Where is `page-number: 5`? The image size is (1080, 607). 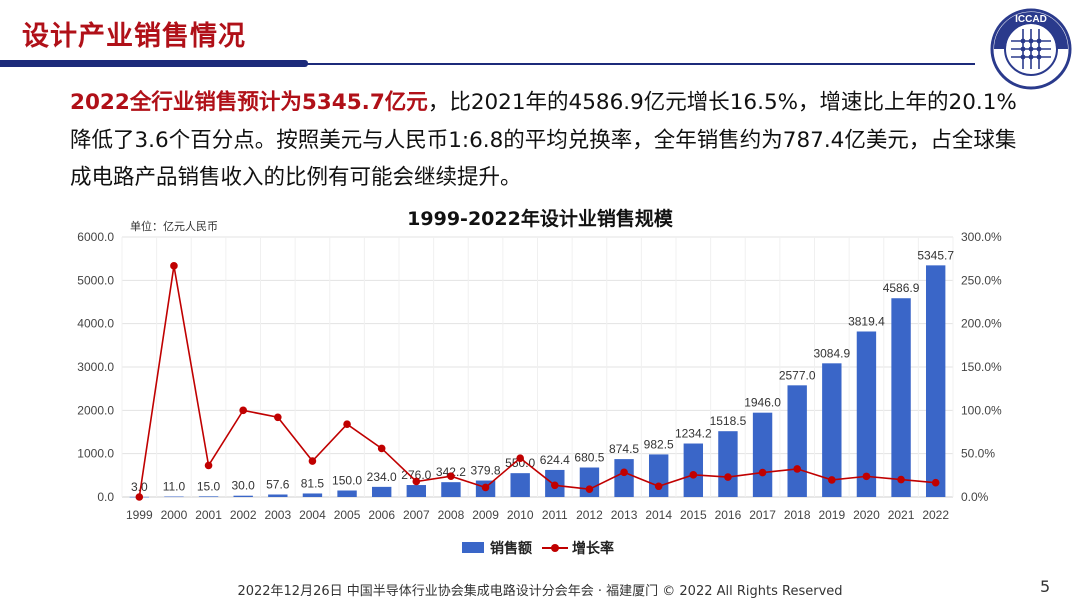 page-number: 5 is located at coordinates (1045, 586).